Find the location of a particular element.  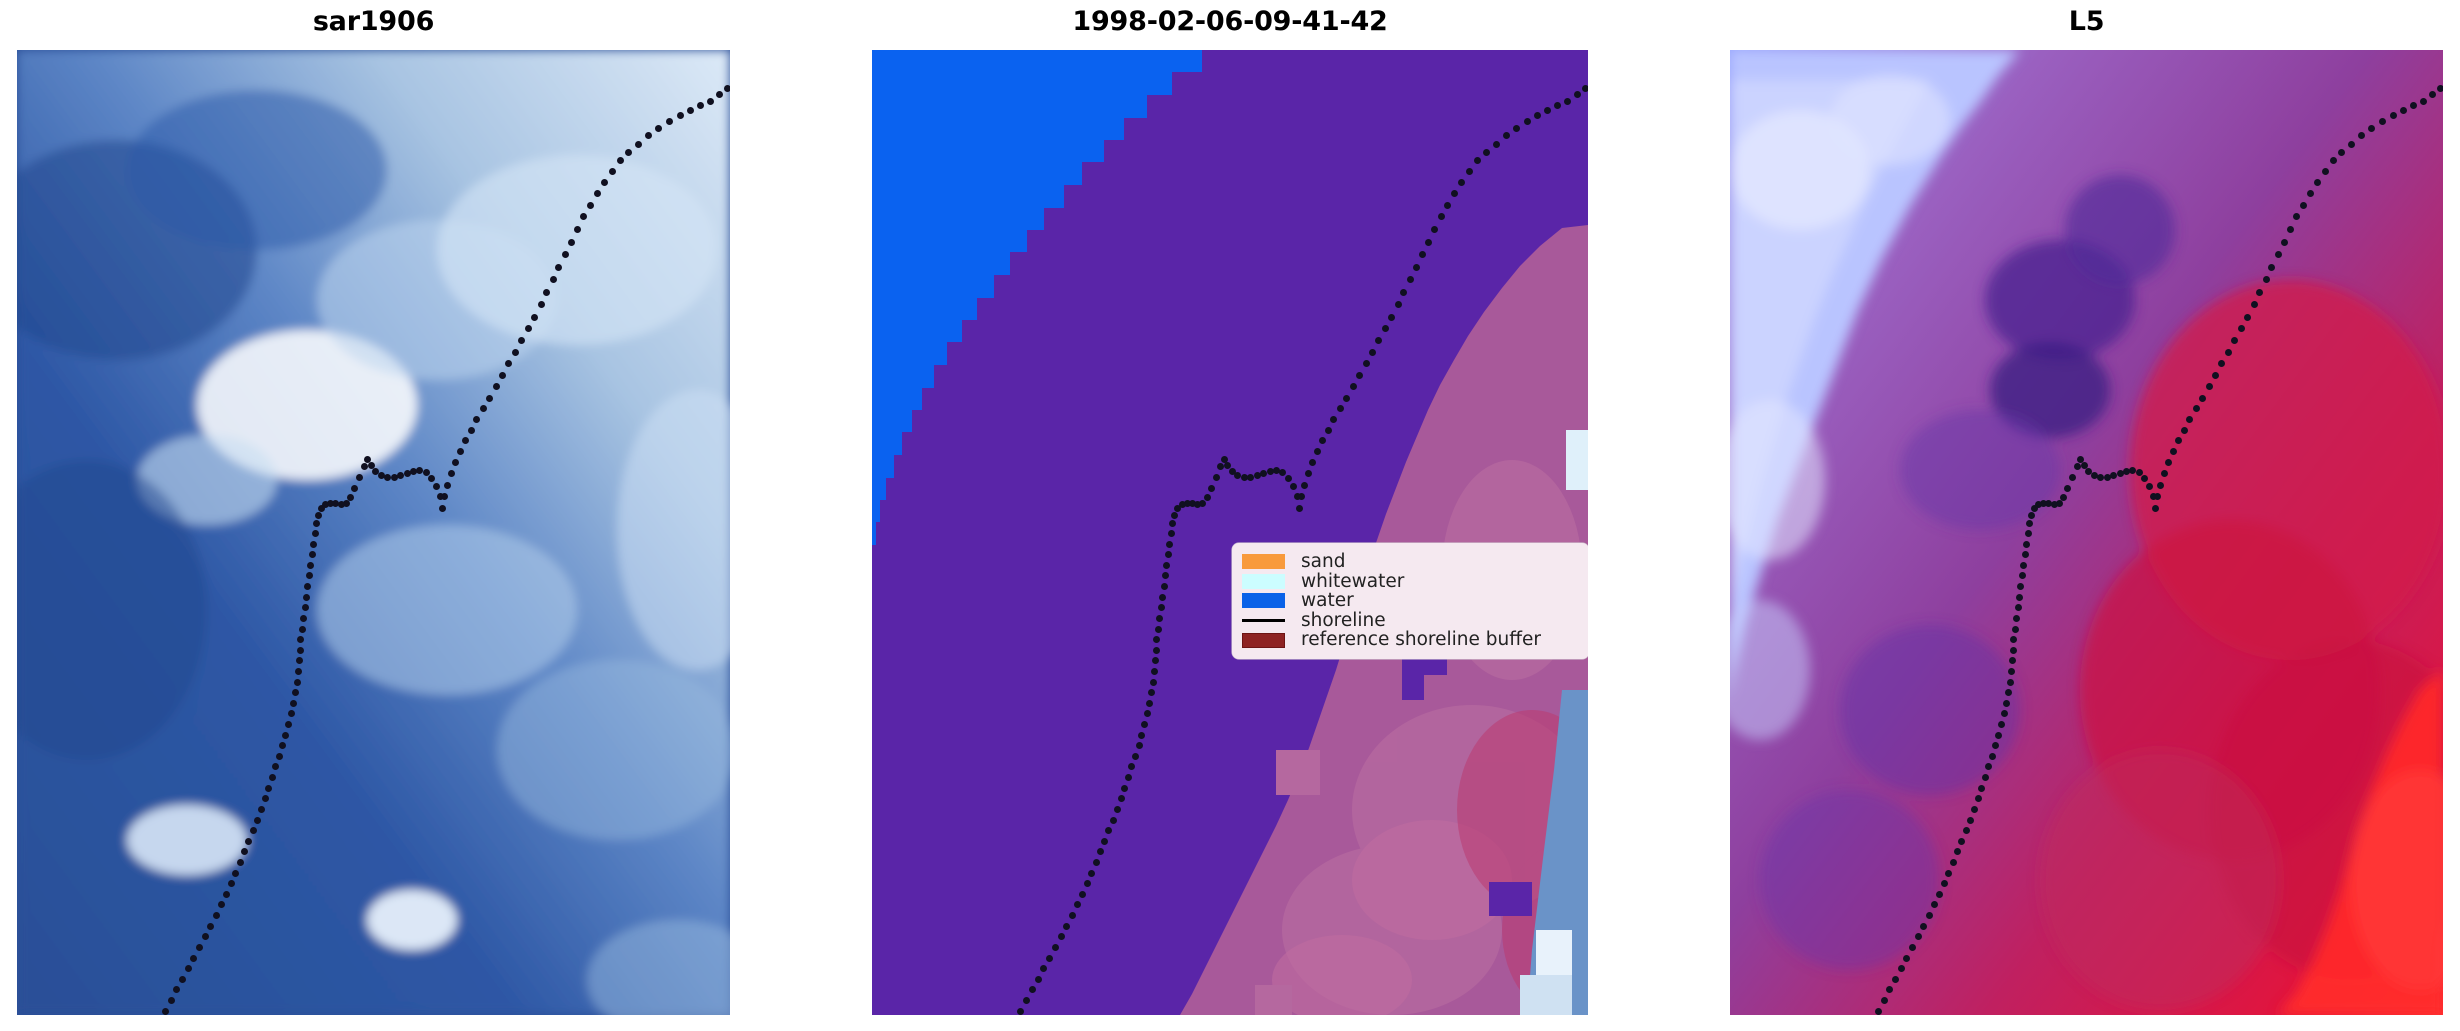

legend-item-whitewater: whitewater is located at coordinates (1410, 581).